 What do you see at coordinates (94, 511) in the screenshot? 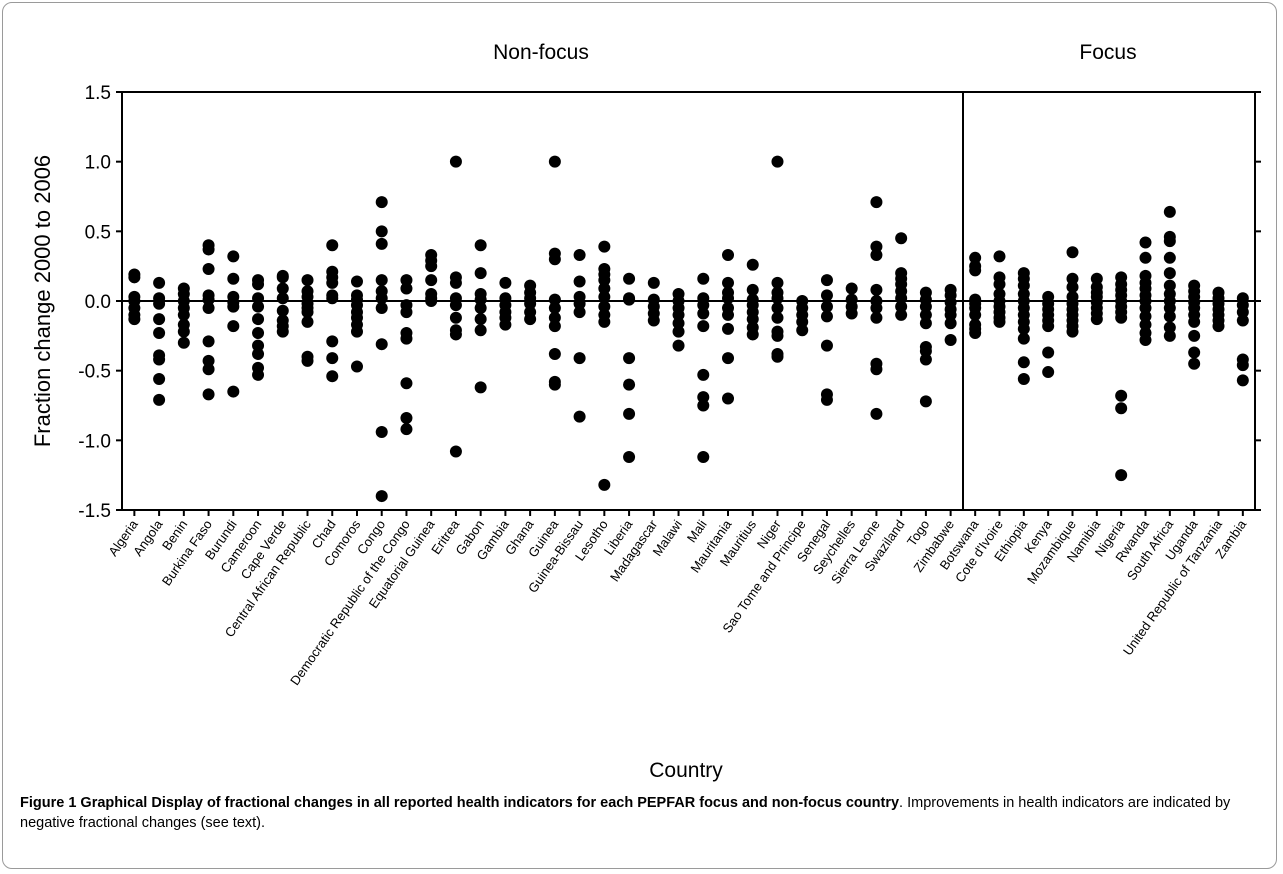
I see `y-tick-label: -1.5` at bounding box center [94, 511].